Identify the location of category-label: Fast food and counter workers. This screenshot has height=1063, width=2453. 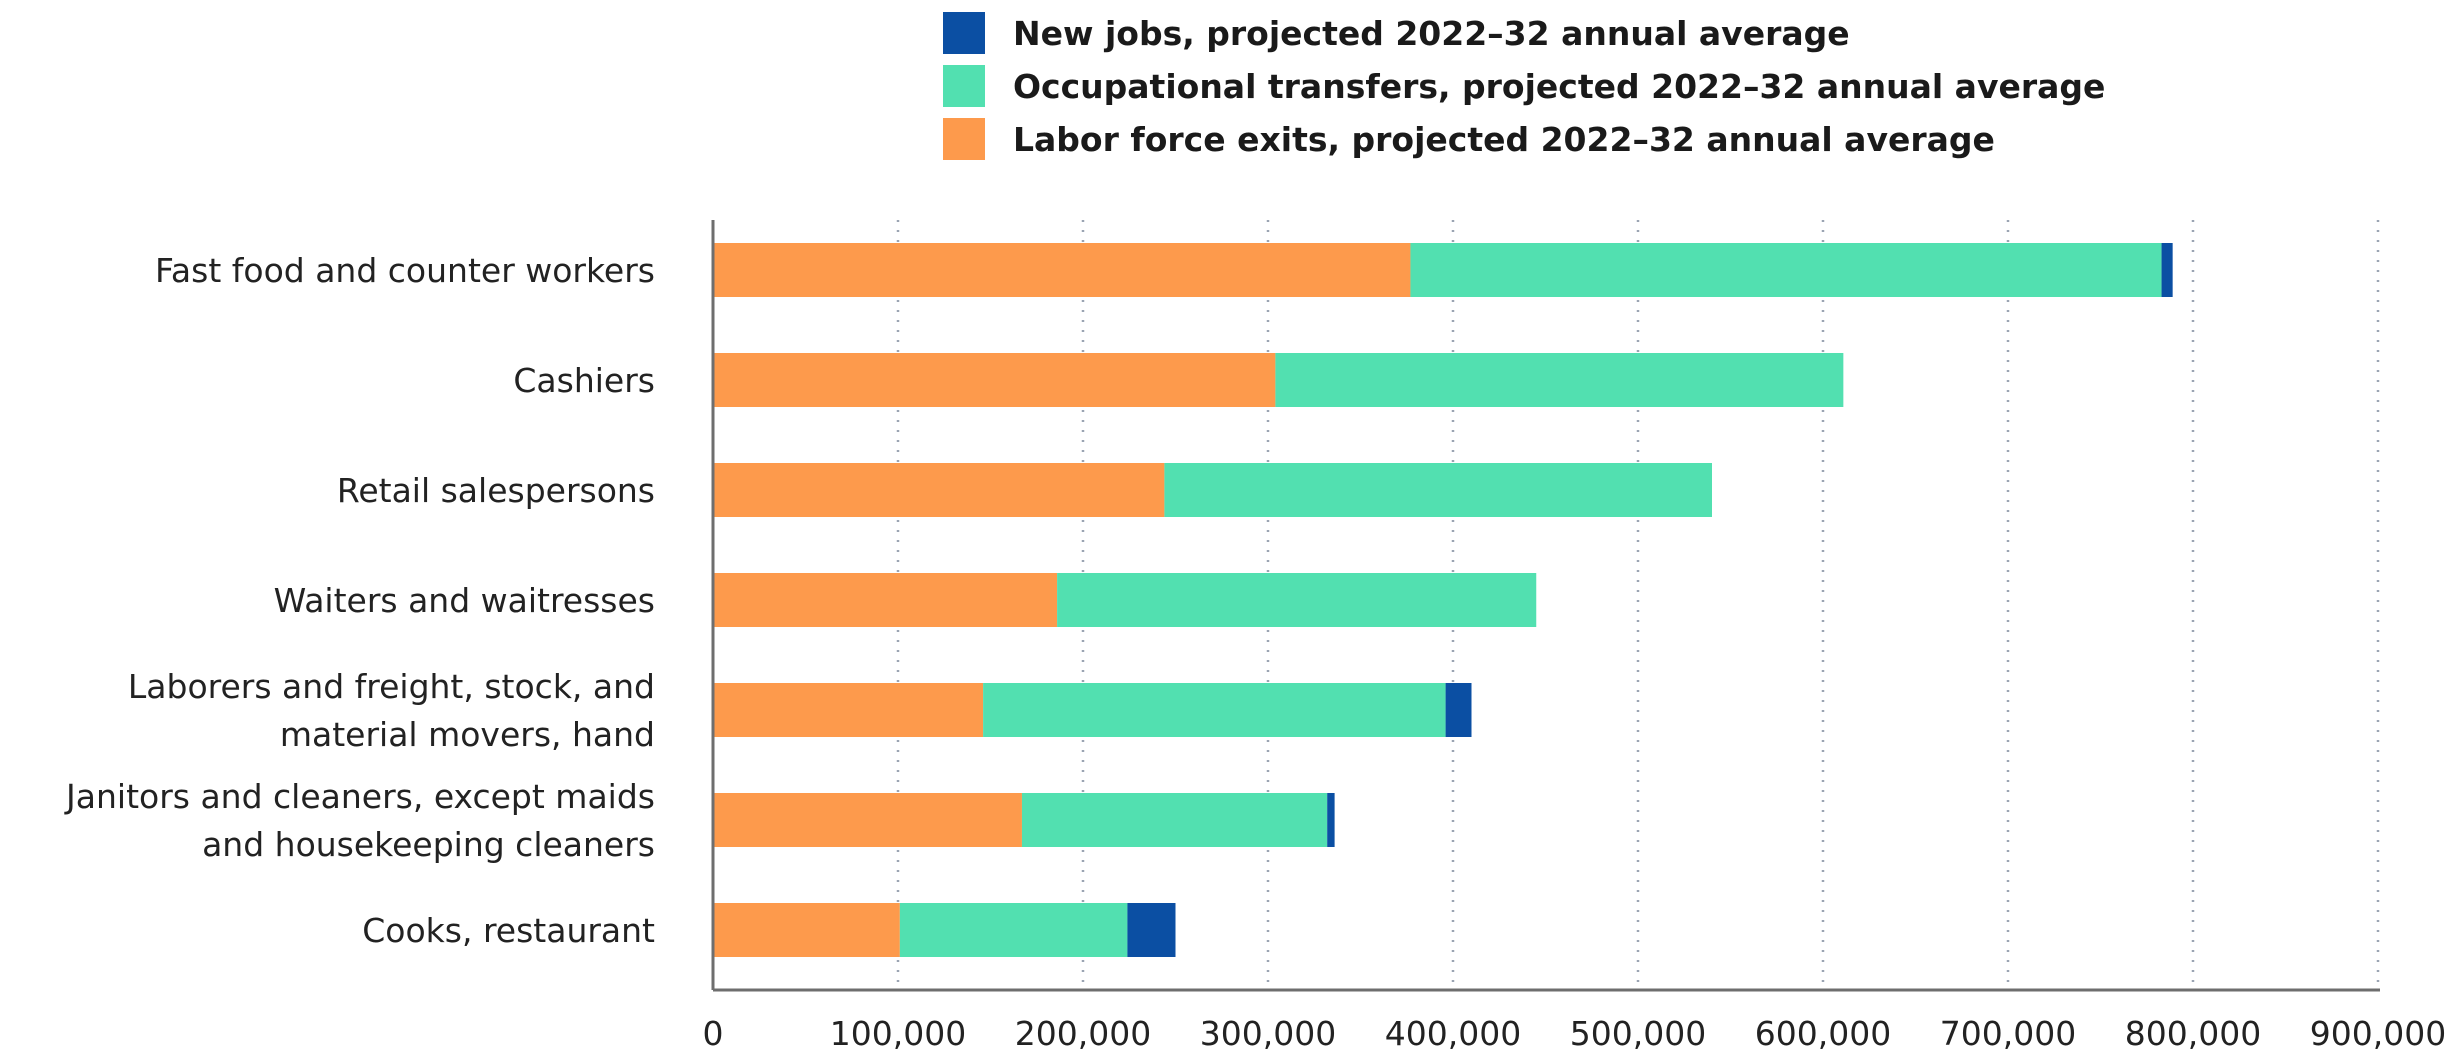
(405, 270).